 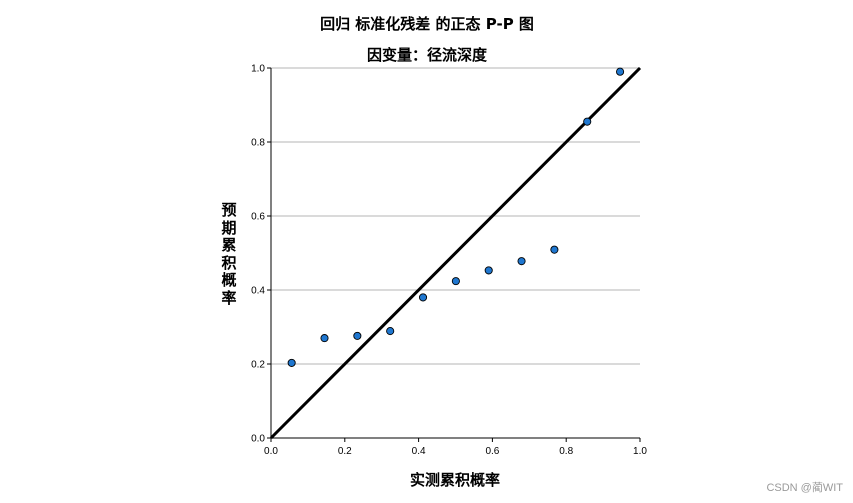 What do you see at coordinates (419, 451) in the screenshot?
I see `x-tick-label: 0.4` at bounding box center [419, 451].